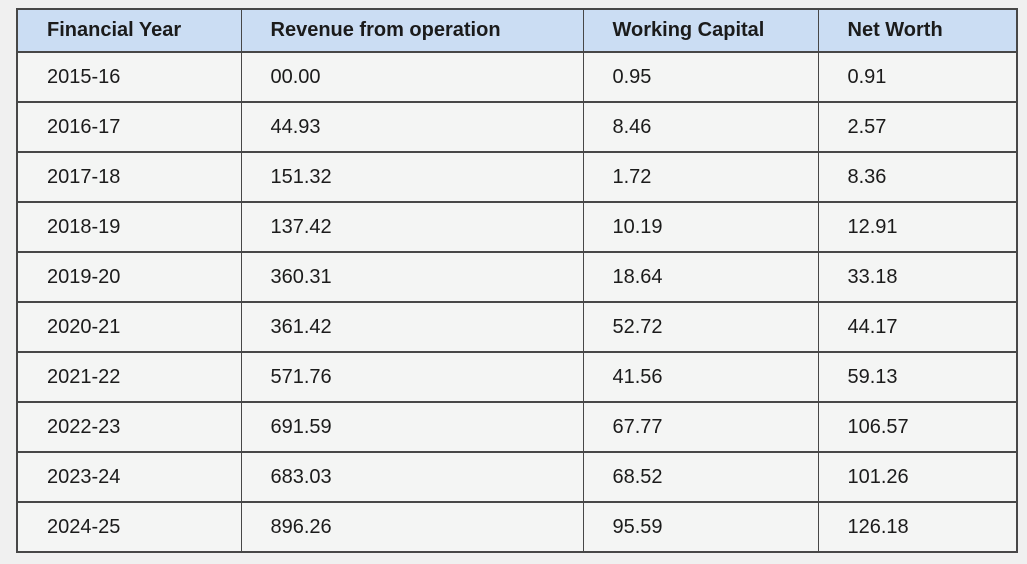 The width and height of the screenshot is (1027, 564). I want to click on cell-net-worth: 59.13, so click(917, 377).